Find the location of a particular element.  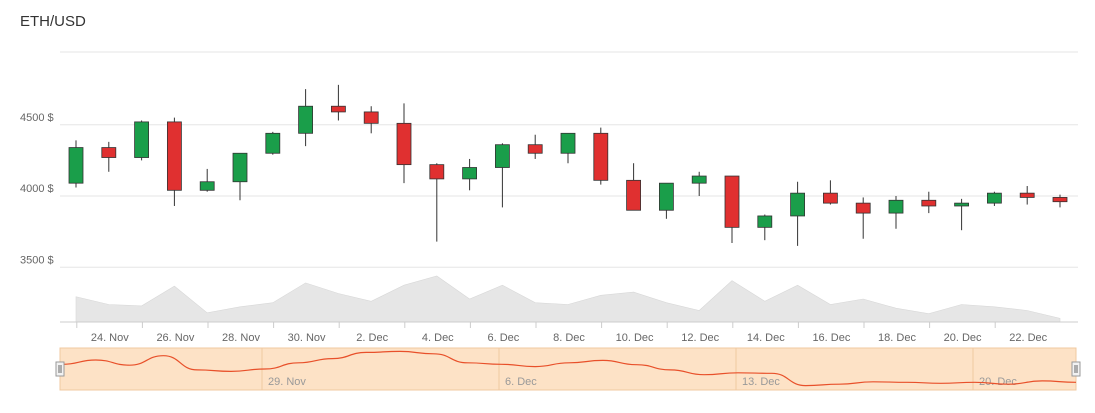

x-tick-label: 16. Dec is located at coordinates (831, 338).